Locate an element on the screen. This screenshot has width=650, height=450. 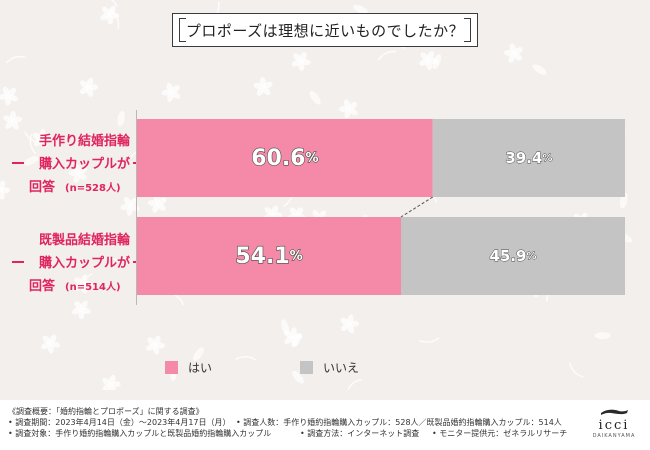
category-label-readymade: 既製品結婚指輪 購入カップルが 回答 (n=514人) is located at coordinates (78, 264).